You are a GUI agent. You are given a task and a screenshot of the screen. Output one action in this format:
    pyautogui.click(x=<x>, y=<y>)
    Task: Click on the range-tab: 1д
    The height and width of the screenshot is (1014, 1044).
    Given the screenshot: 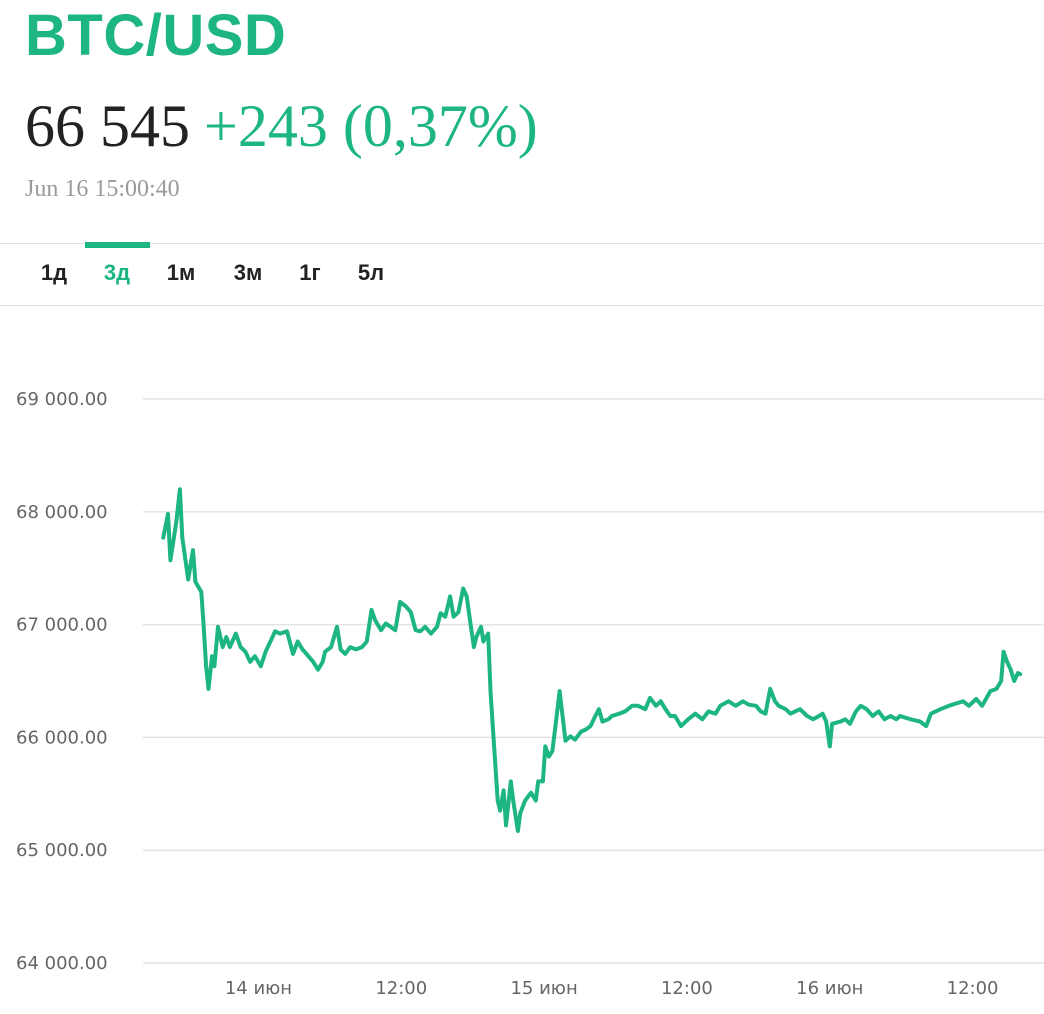 What is the action you would take?
    pyautogui.click(x=54, y=272)
    